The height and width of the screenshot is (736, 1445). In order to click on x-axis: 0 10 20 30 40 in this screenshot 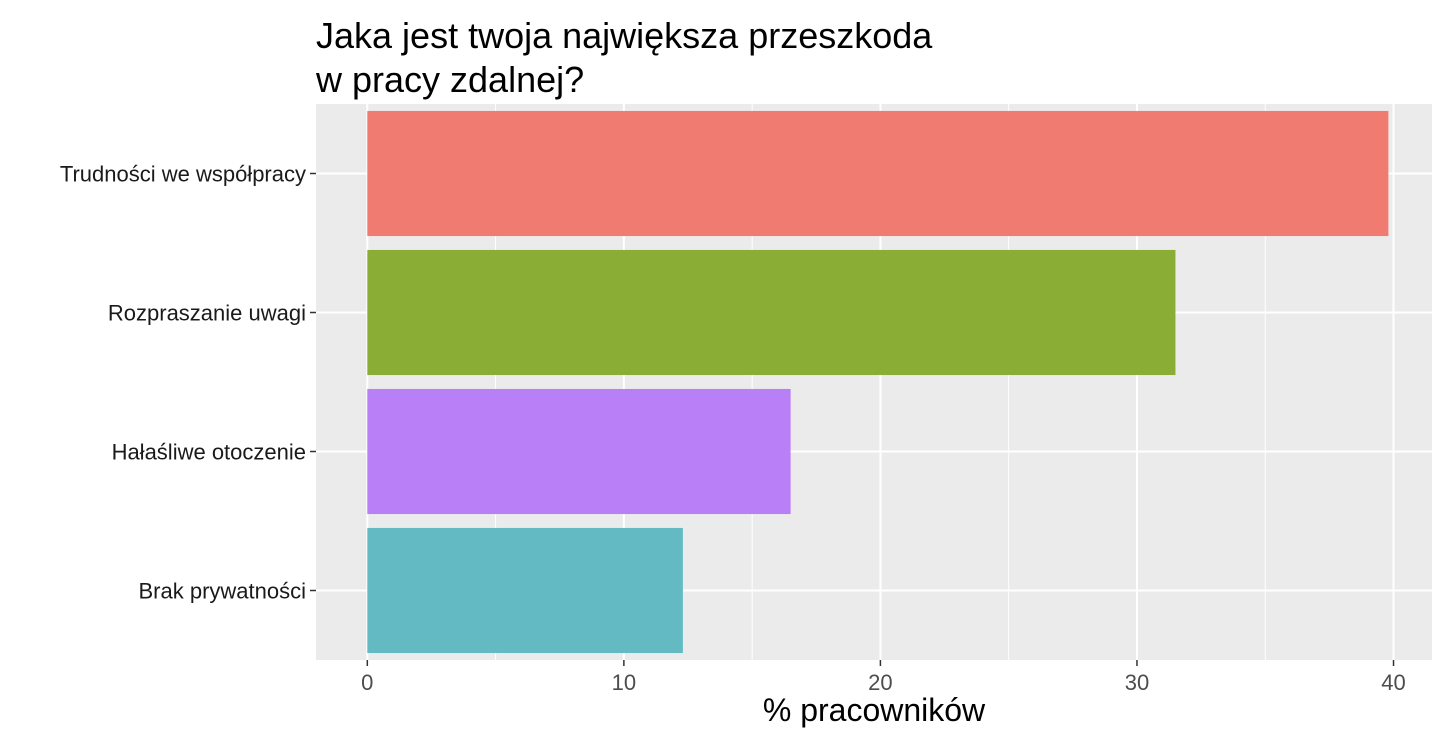, I will do `click(883, 677)`.